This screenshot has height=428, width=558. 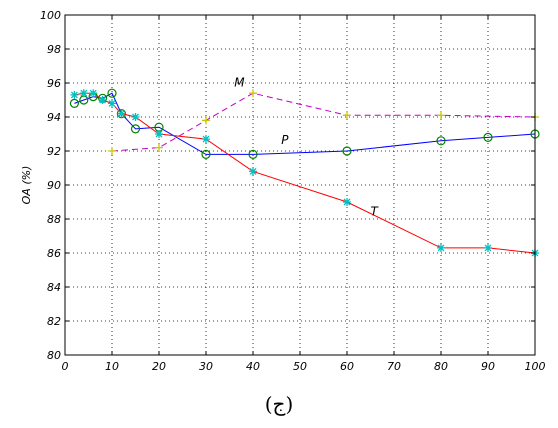 I want to click on y-tick-label: 86, so click(x=54, y=253).